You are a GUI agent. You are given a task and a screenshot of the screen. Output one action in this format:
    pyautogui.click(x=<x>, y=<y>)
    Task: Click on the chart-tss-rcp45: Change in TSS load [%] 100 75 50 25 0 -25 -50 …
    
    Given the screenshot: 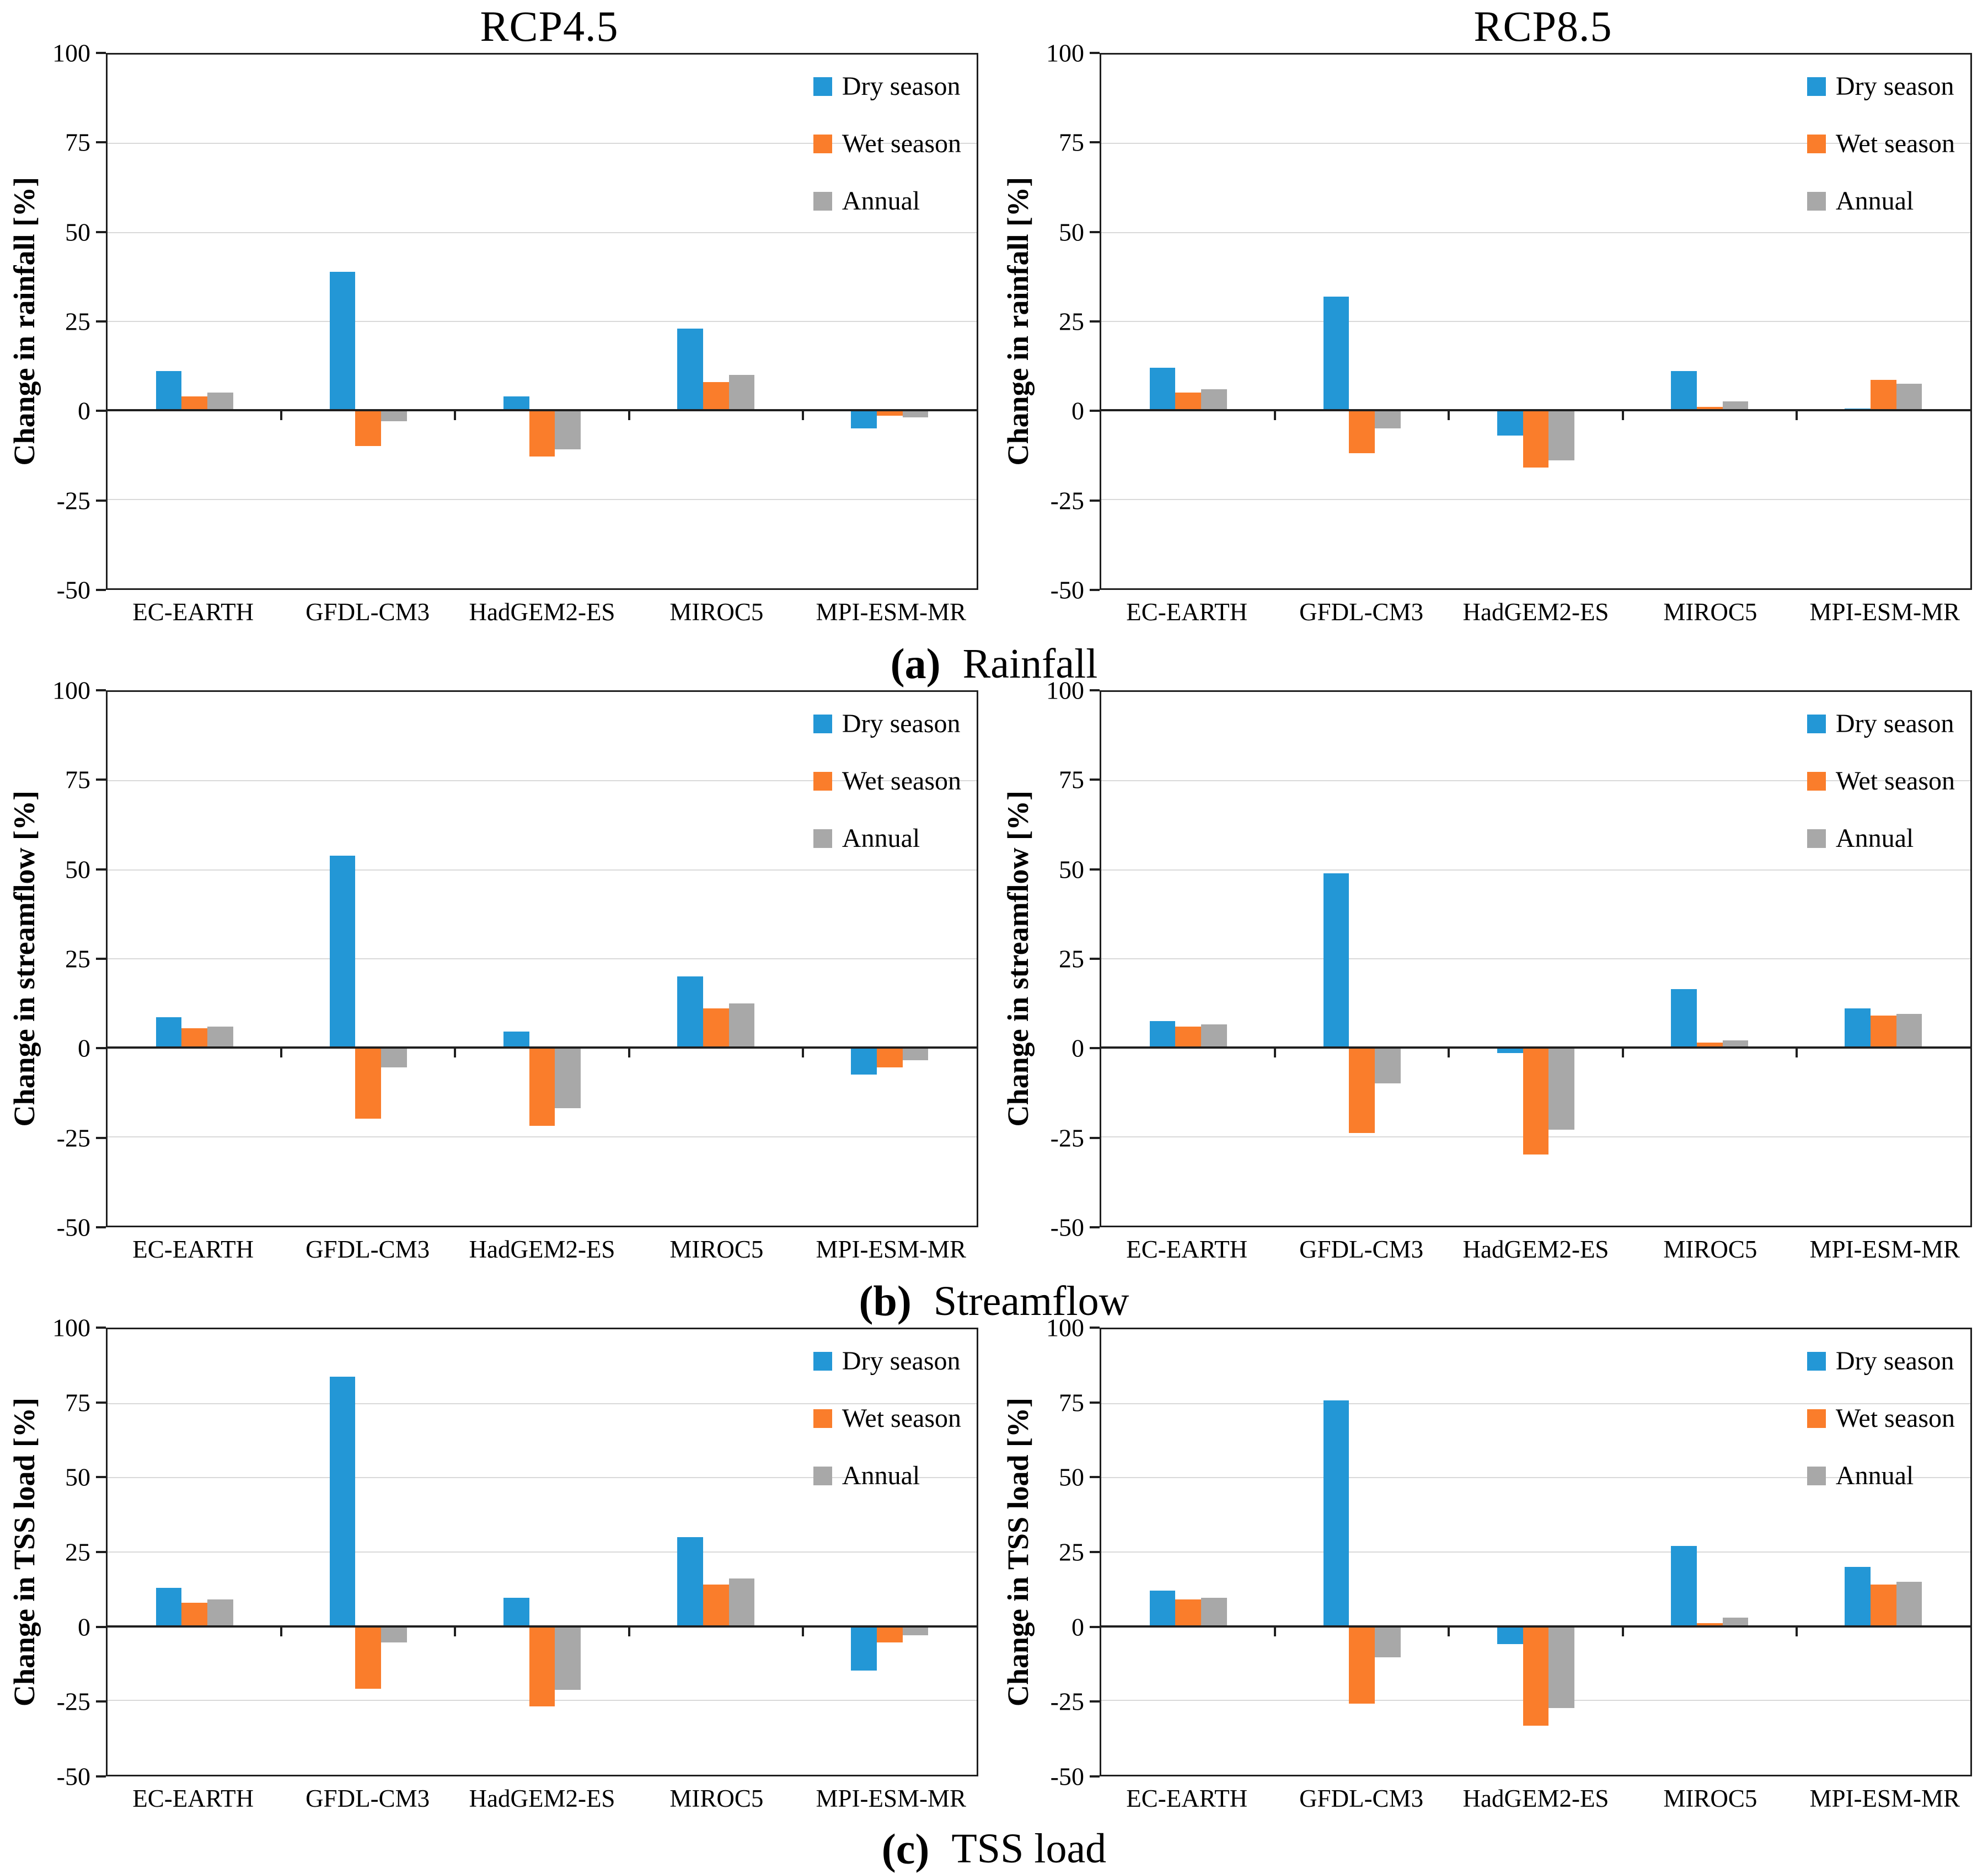 What is the action you would take?
    pyautogui.click(x=497, y=1569)
    